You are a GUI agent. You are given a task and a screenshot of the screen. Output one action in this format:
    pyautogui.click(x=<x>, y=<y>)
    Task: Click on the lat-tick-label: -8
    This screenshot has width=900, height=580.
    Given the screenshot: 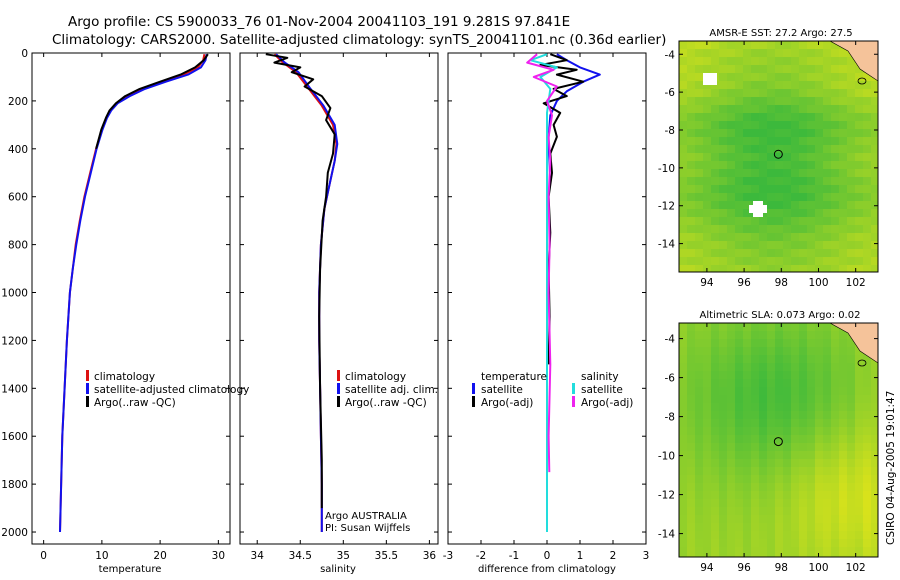 What is the action you would take?
    pyautogui.click(x=670, y=131)
    